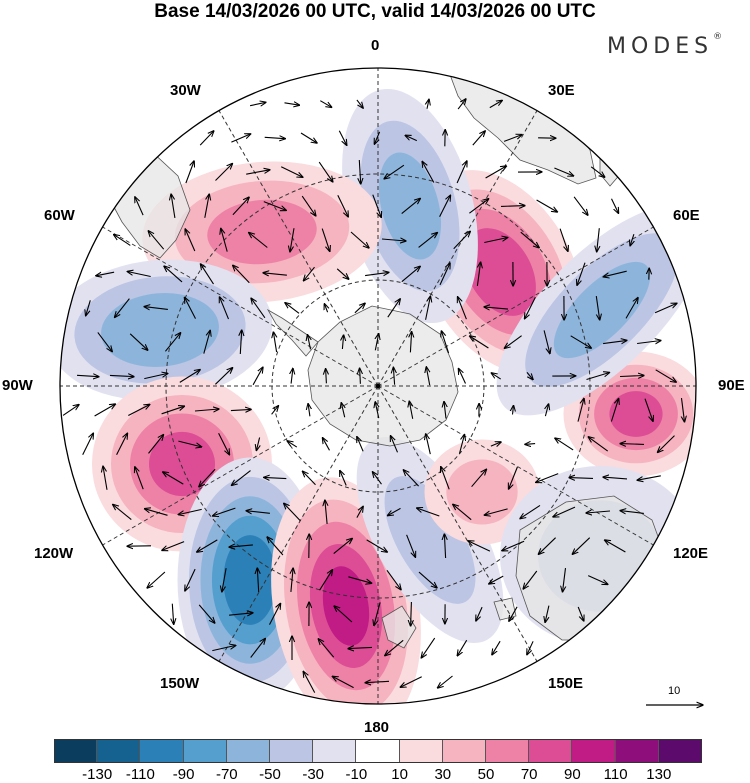 This screenshot has height=783, width=750. Describe the element at coordinates (183, 774) in the screenshot. I see `colorbar-tick-label: -90` at that location.